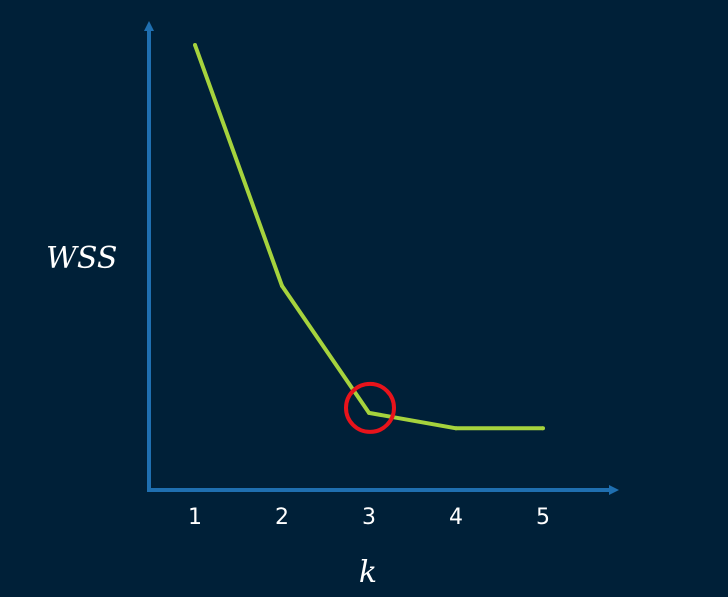 This screenshot has height=597, width=728. Describe the element at coordinates (368, 572) in the screenshot. I see `x-axis-label: k` at that location.